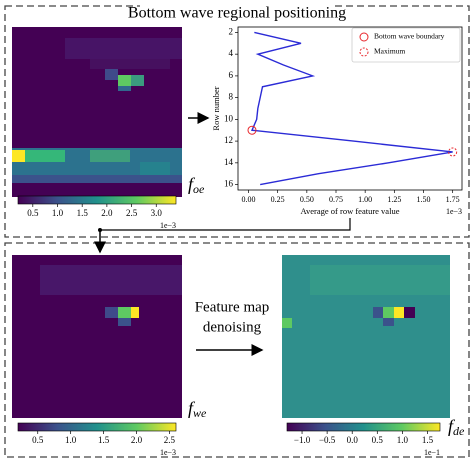 This screenshot has width=474, height=462. Describe the element at coordinates (389, 51) in the screenshot. I see `legend-label: Maximum` at that location.